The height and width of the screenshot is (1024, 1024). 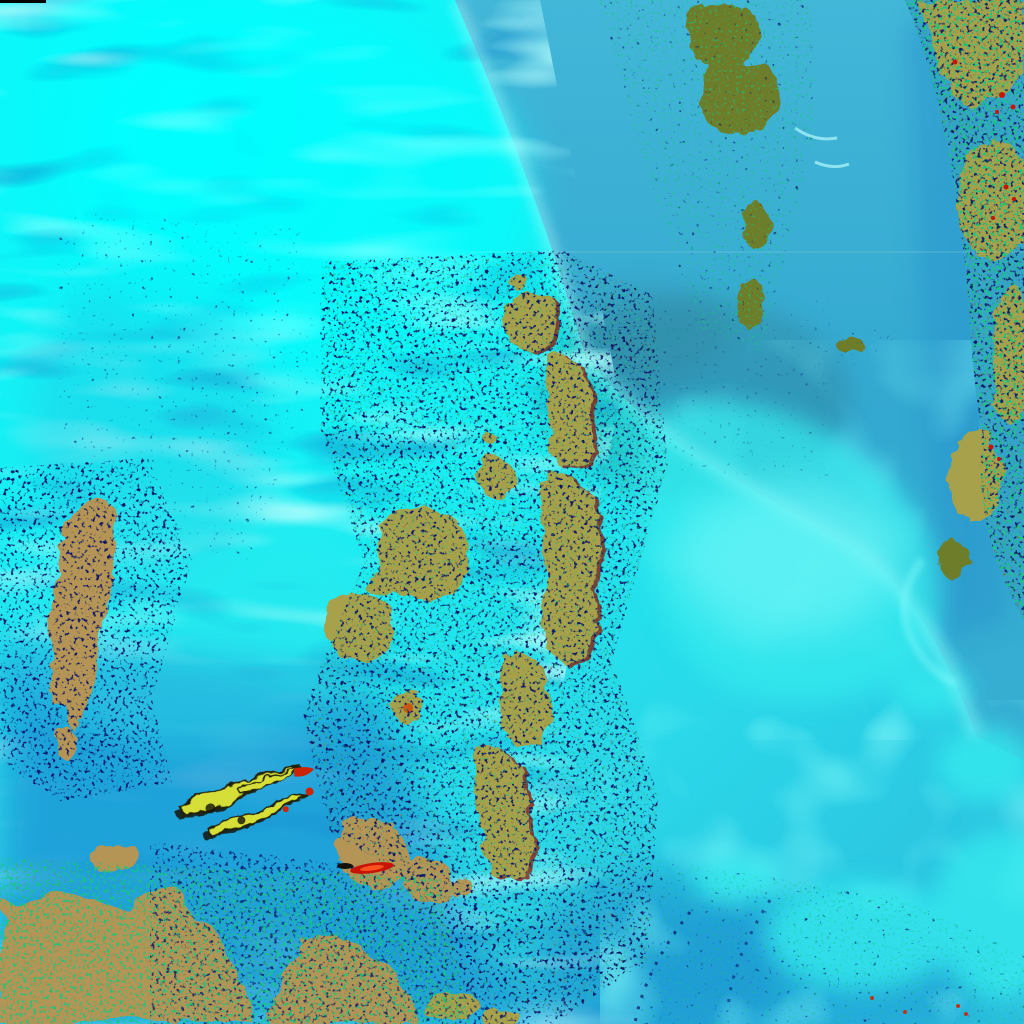 What do you see at coordinates (23, 1) in the screenshot?
I see `corner-artifact-strip` at bounding box center [23, 1].